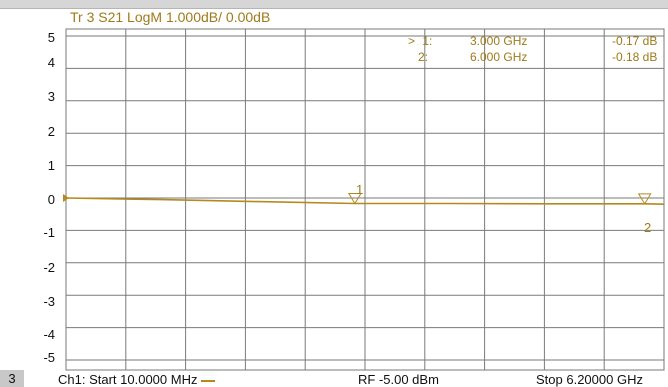  I want to click on y-tick-label: -5, so click(49, 357).